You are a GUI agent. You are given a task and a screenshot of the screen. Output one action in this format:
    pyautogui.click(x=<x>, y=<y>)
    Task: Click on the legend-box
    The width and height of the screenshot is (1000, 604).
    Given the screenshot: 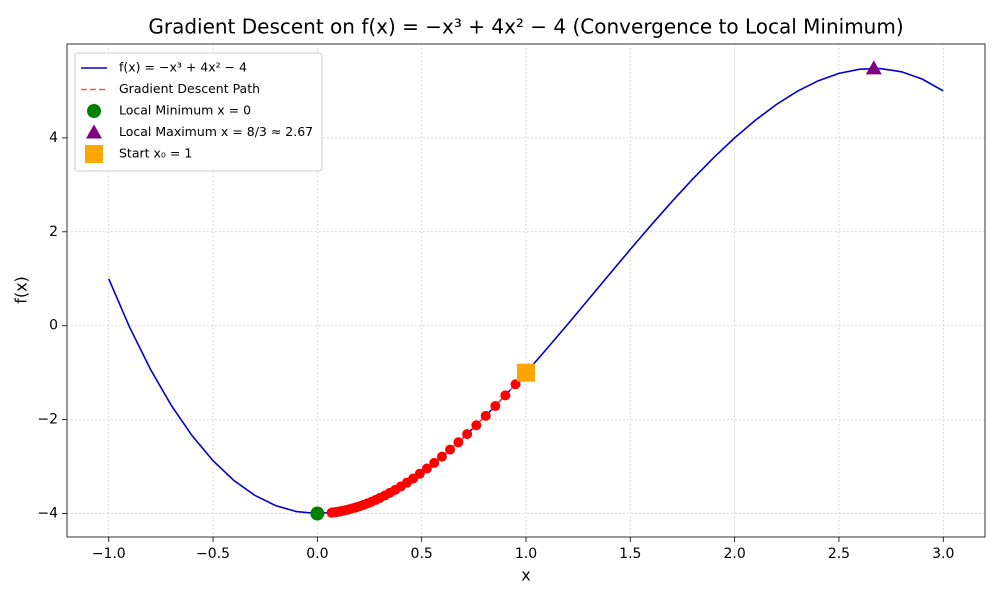 What is the action you would take?
    pyautogui.click(x=198, y=112)
    